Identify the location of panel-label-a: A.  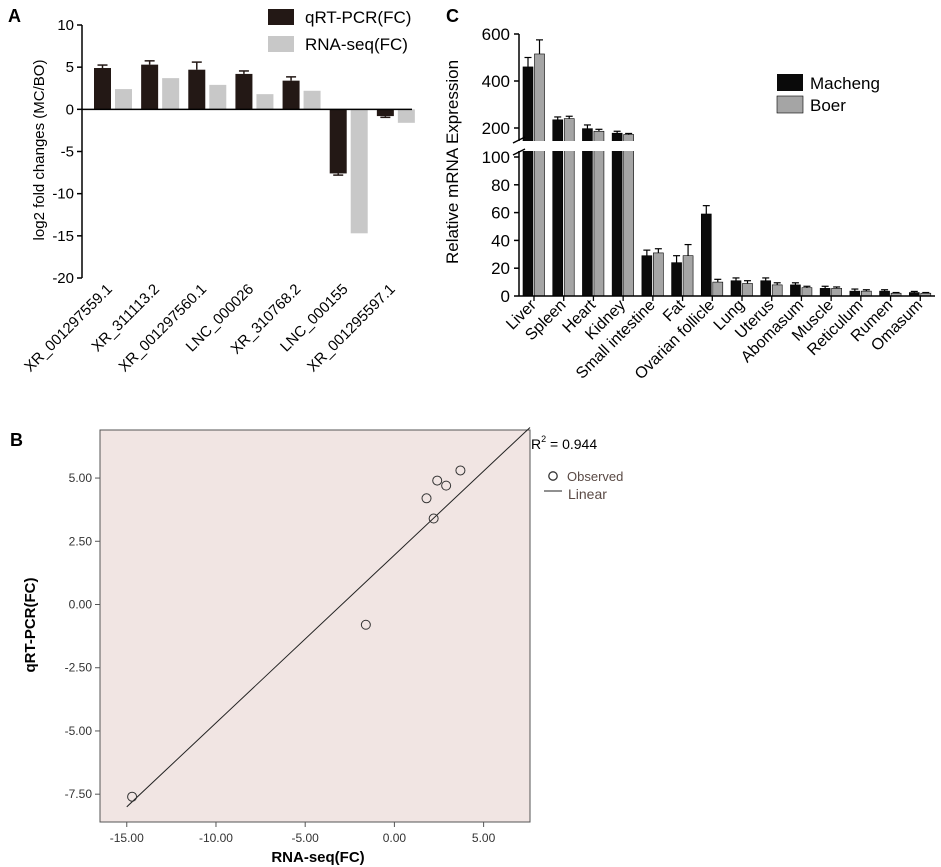
(14, 16).